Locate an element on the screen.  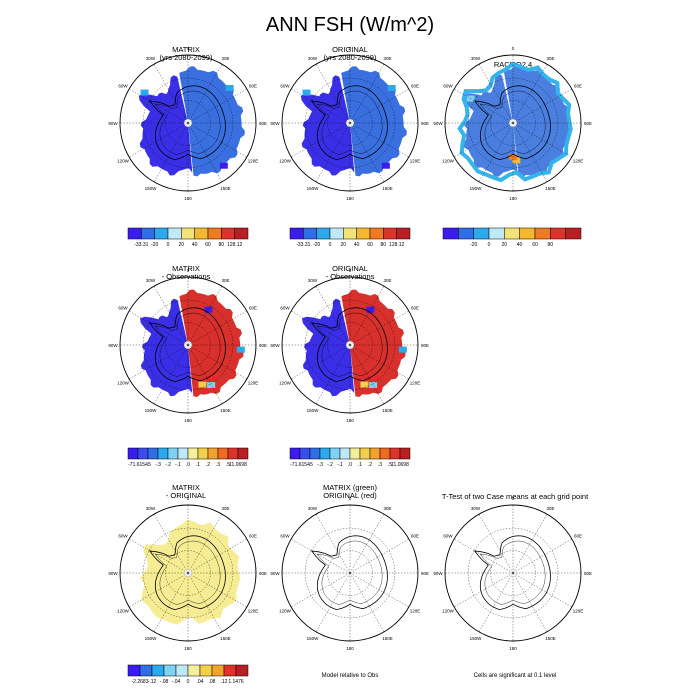
colorbar-label: -33.31 is located at coordinates (303, 245).